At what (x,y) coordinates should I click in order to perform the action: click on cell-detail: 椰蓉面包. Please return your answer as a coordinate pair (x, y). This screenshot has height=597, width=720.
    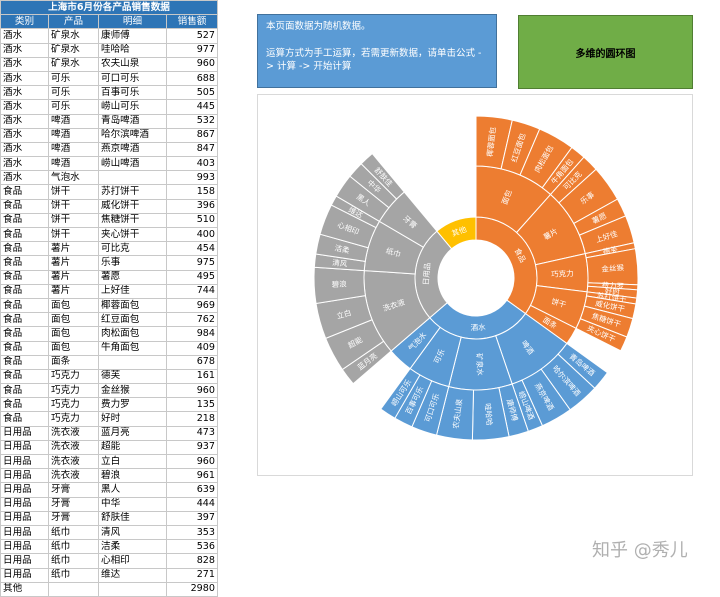
    Looking at the image, I should click on (132, 305).